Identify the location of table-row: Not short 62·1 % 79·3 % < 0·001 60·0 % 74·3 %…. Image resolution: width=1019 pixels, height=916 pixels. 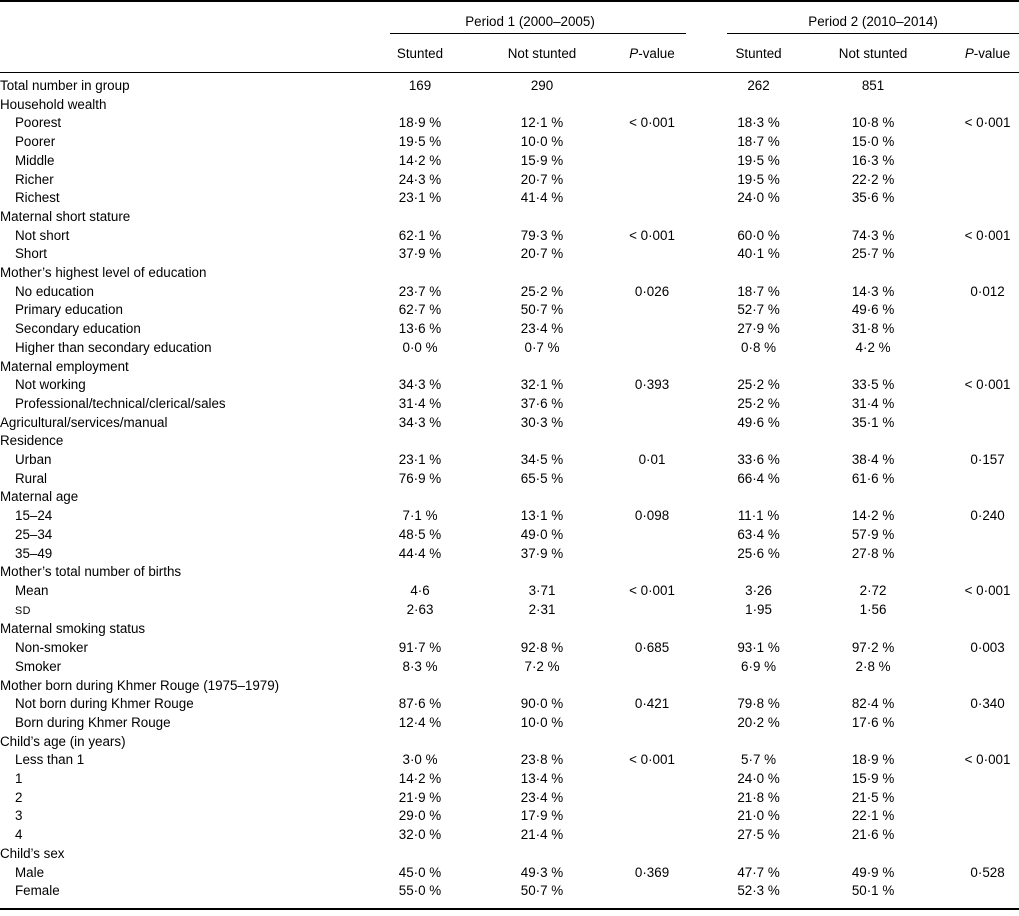
(509, 236).